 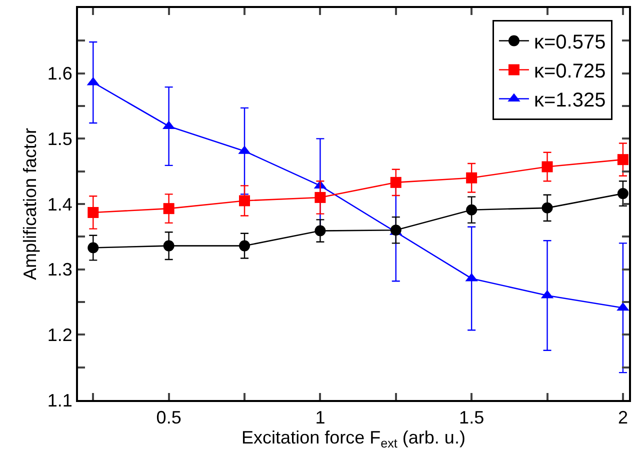 What do you see at coordinates (59, 270) in the screenshot?
I see `y-tick-label: 1.3` at bounding box center [59, 270].